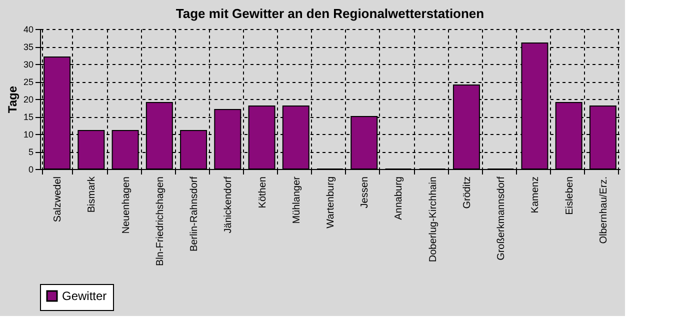  I want to click on y-tick-label: 0, so click(31, 169).